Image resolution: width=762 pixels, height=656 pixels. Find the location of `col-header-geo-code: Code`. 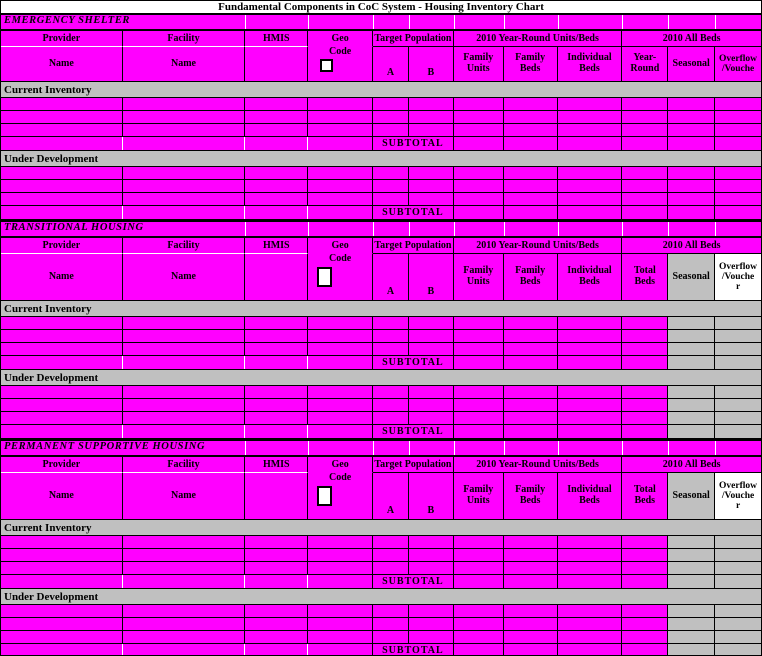

col-header-geo-code: Code is located at coordinates (340, 277).